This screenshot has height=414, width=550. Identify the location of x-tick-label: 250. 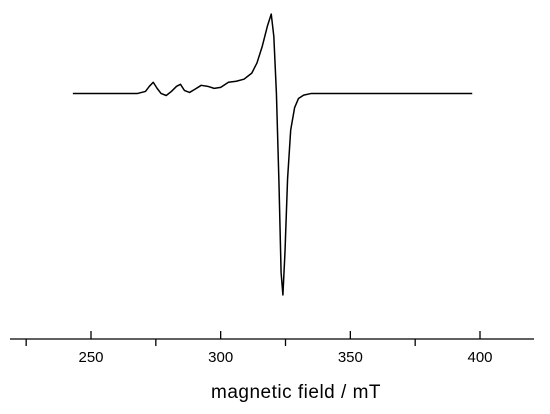
(90, 357).